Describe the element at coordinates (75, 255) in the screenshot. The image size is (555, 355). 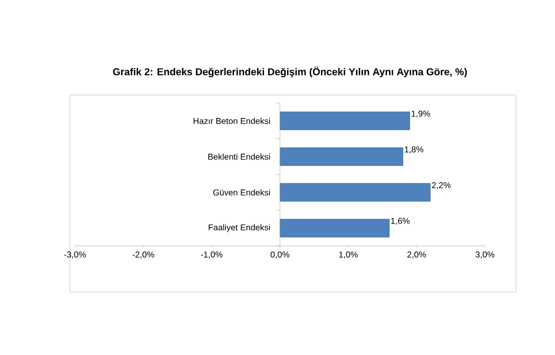
I see `x-tick-label: -3,0%` at that location.